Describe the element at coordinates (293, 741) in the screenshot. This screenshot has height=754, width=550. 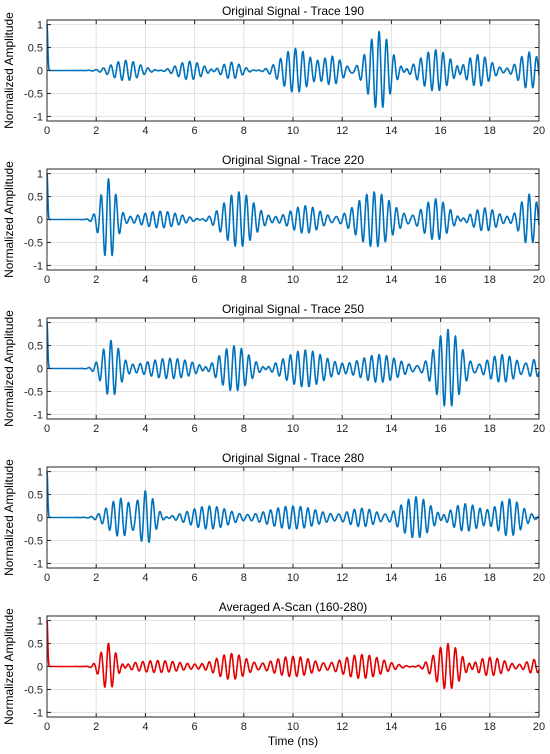
I see `x-axis-label: Time (ns)` at that location.